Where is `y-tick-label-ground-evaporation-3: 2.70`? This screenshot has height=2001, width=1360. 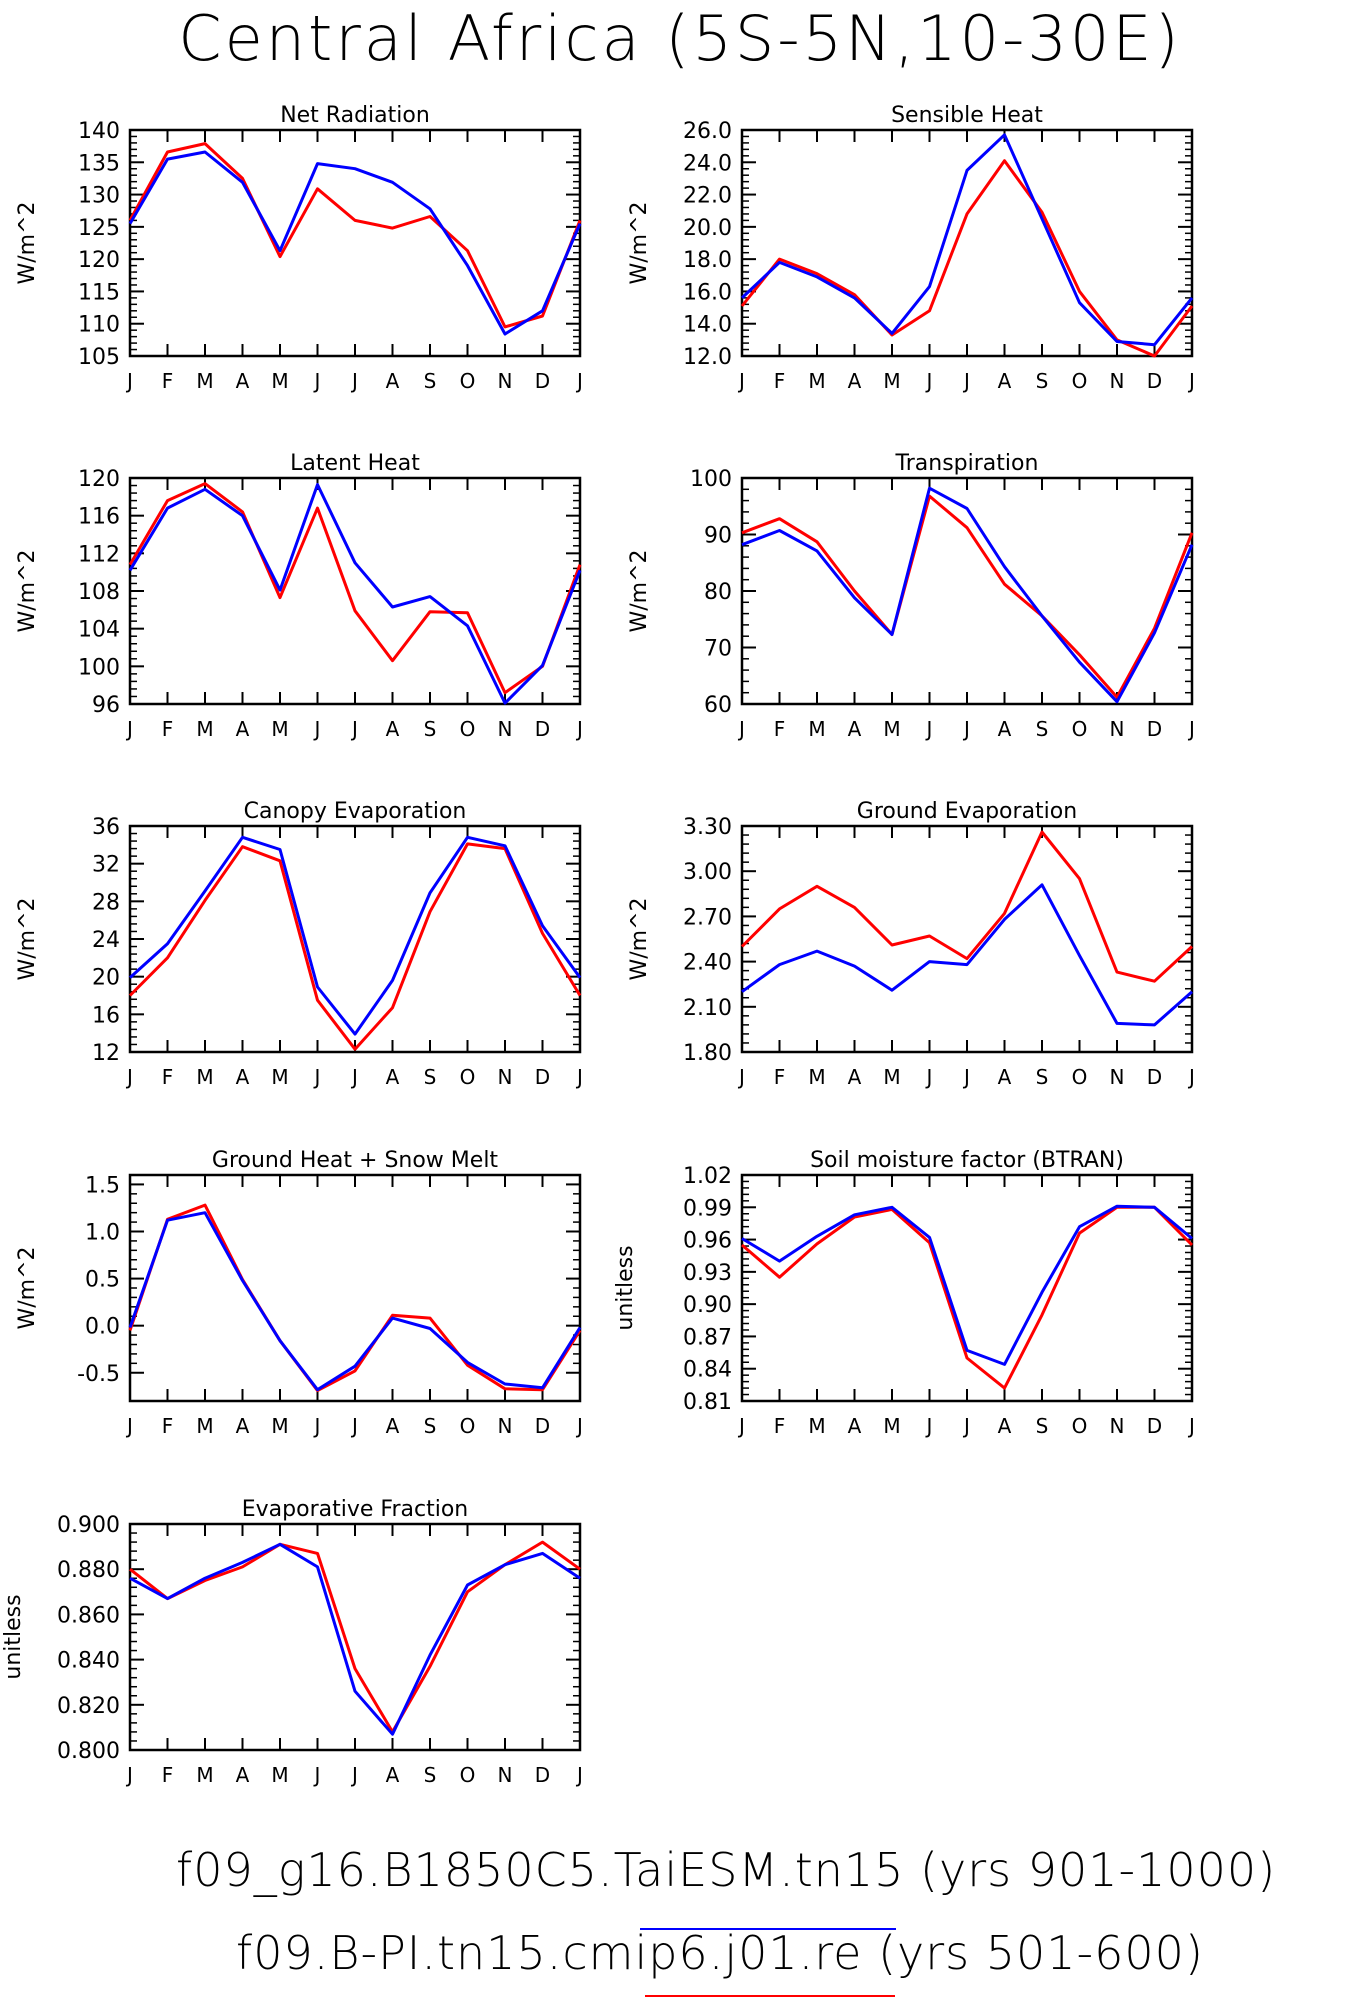 y-tick-label-ground-evaporation-3: 2.70 is located at coordinates (707, 917).